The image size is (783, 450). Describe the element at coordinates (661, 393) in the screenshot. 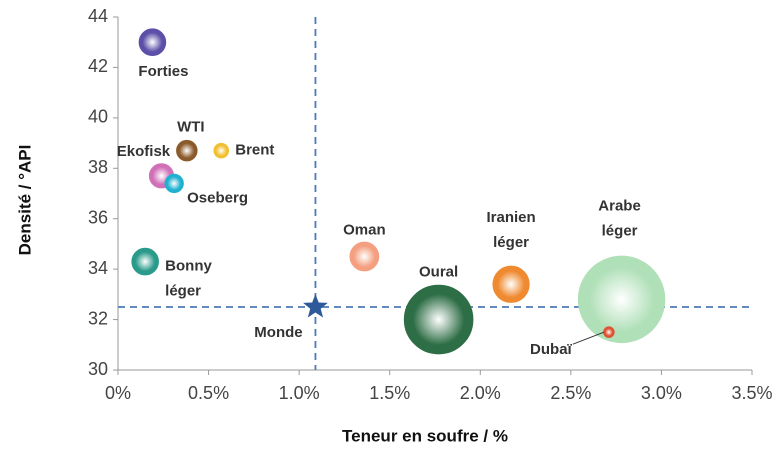

I see `x-tick-label: 3.0%` at that location.